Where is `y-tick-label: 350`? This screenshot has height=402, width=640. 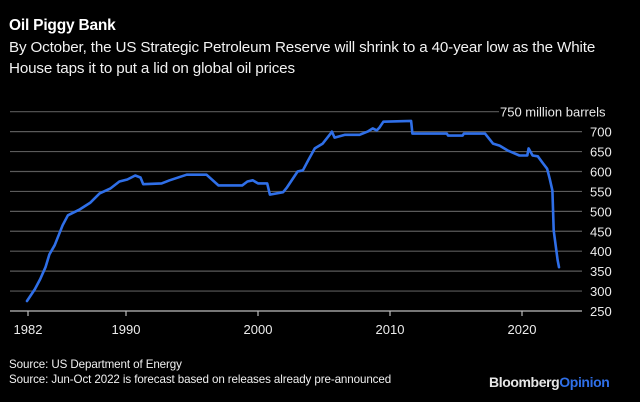 y-tick-label: 350 is located at coordinates (601, 271).